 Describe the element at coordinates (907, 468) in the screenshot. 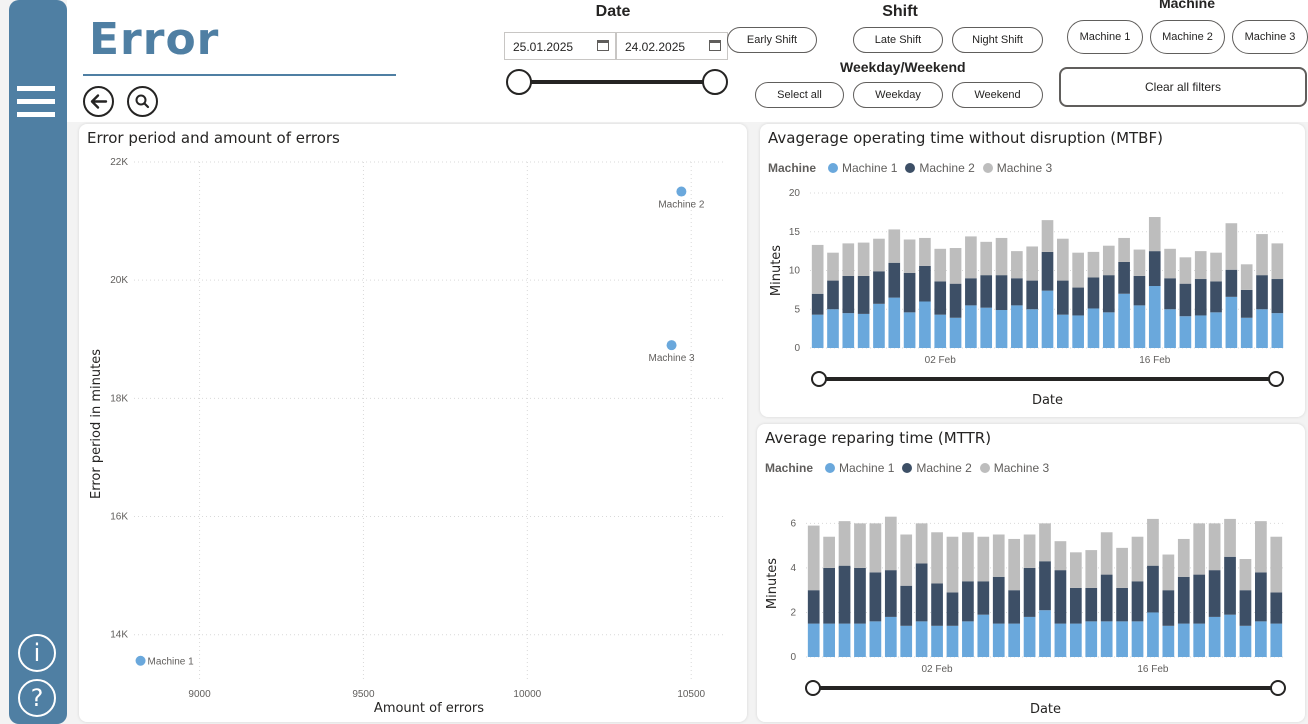

I see `mttr-legend: Machine Machine 1 Machine 2 Machine 3` at that location.